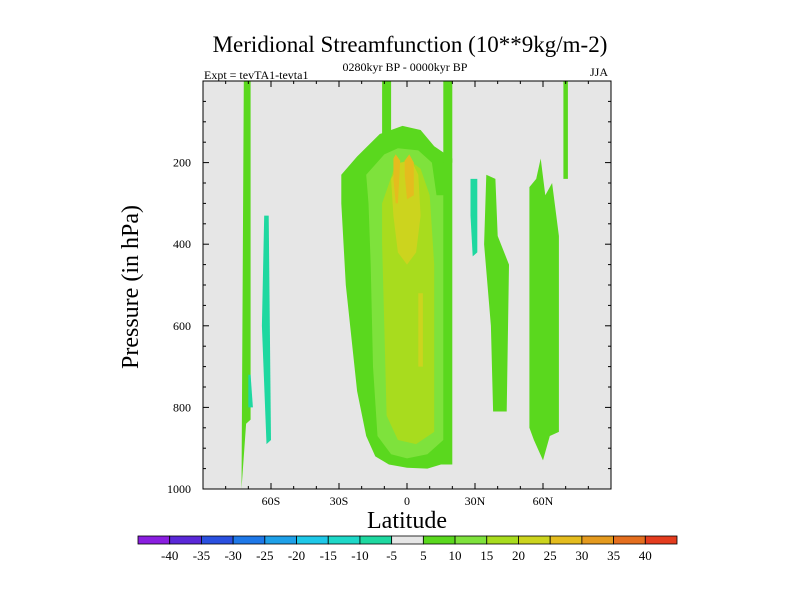  Describe the element at coordinates (264, 555) in the screenshot. I see `colorbar-label: -25` at that location.